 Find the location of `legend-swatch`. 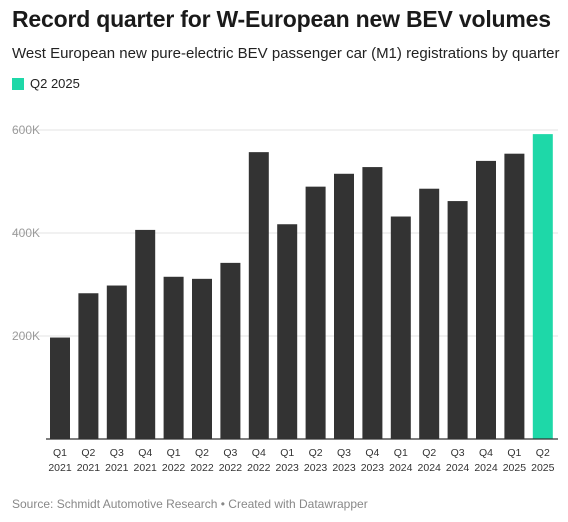

legend-swatch is located at coordinates (18, 83).